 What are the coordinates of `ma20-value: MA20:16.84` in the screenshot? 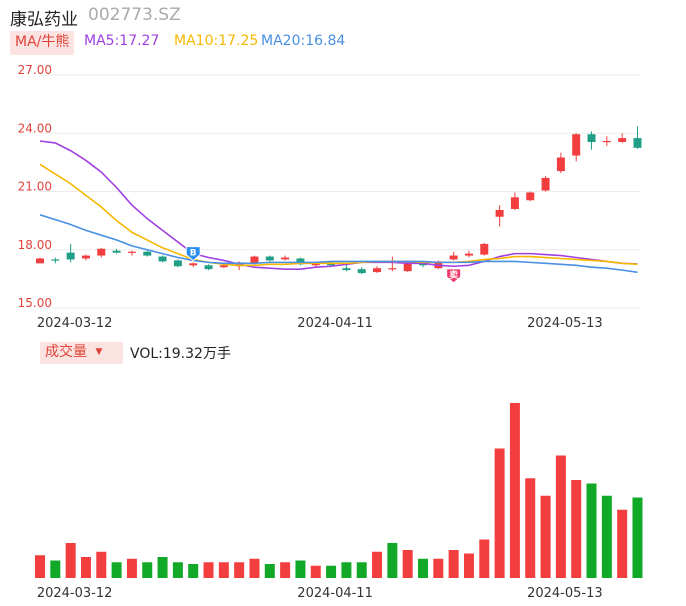 It's located at (303, 41).